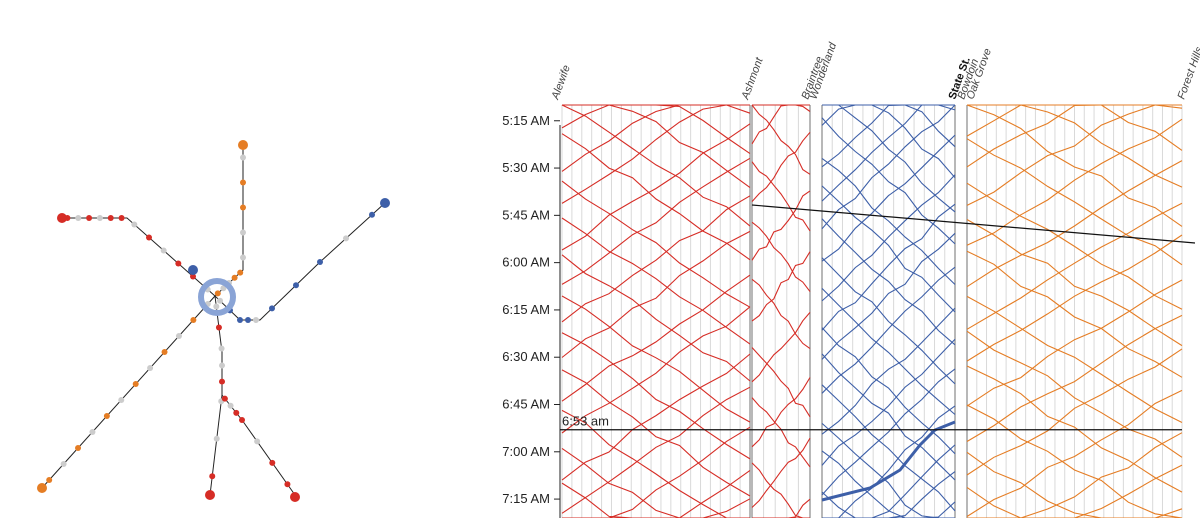 This screenshot has height=518, width=1200. I want to click on time-cursor: 6:53 am, so click(871, 422).